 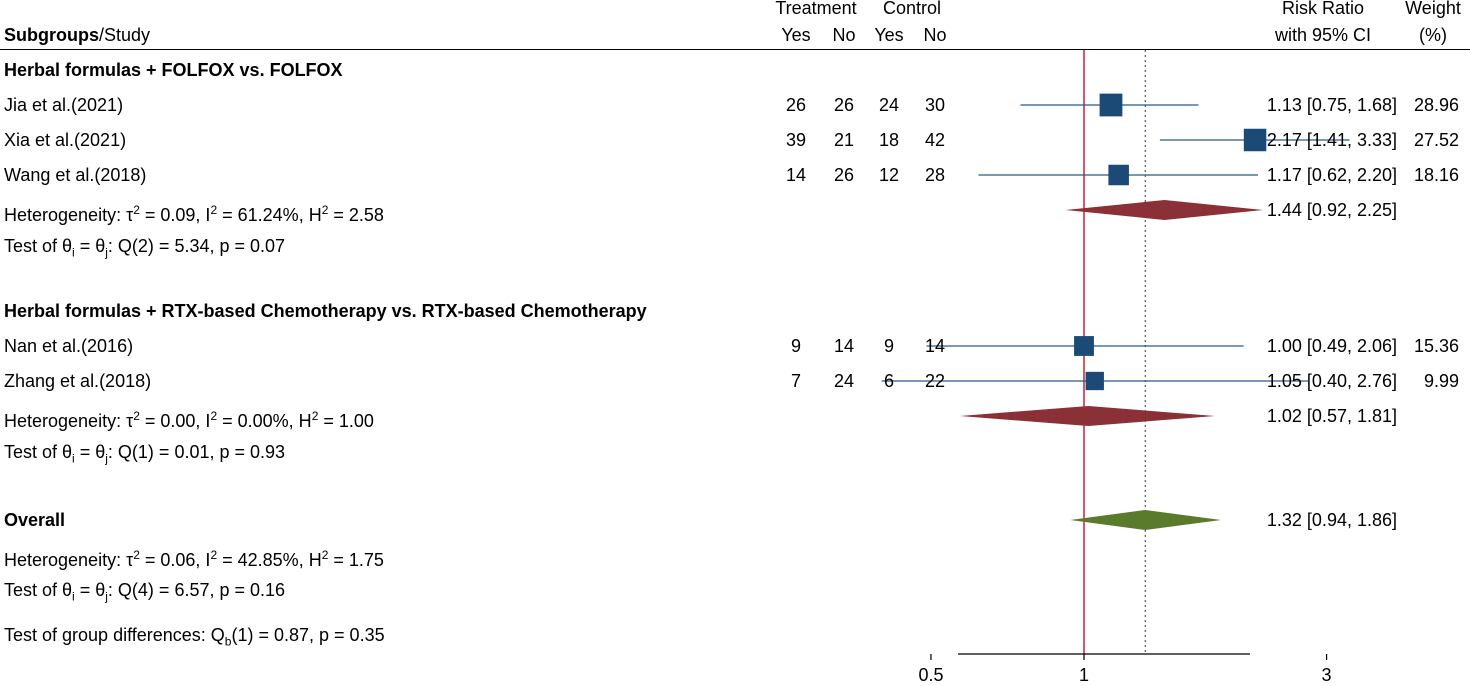 What do you see at coordinates (889, 175) in the screenshot?
I see `study-3-control-yes: 12` at bounding box center [889, 175].